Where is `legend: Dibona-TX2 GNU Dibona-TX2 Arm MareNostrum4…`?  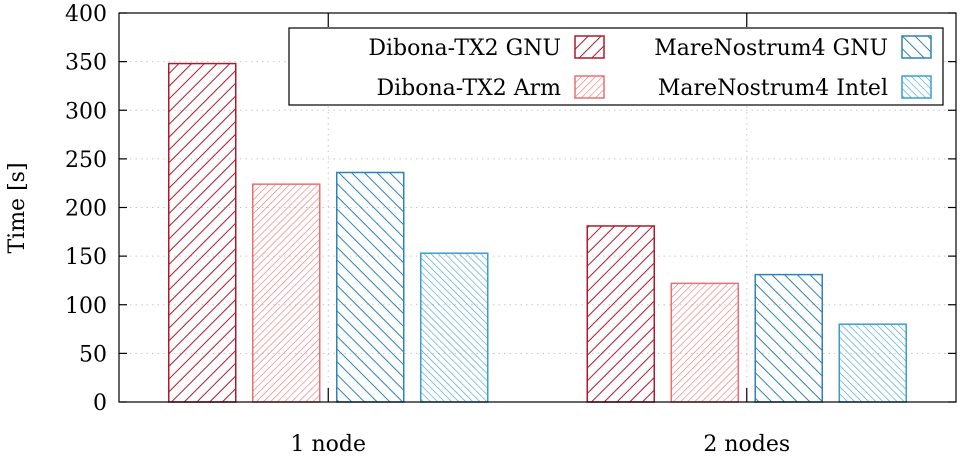 legend: Dibona-TX2 GNU Dibona-TX2 Arm MareNostrum4… is located at coordinates (616, 66).